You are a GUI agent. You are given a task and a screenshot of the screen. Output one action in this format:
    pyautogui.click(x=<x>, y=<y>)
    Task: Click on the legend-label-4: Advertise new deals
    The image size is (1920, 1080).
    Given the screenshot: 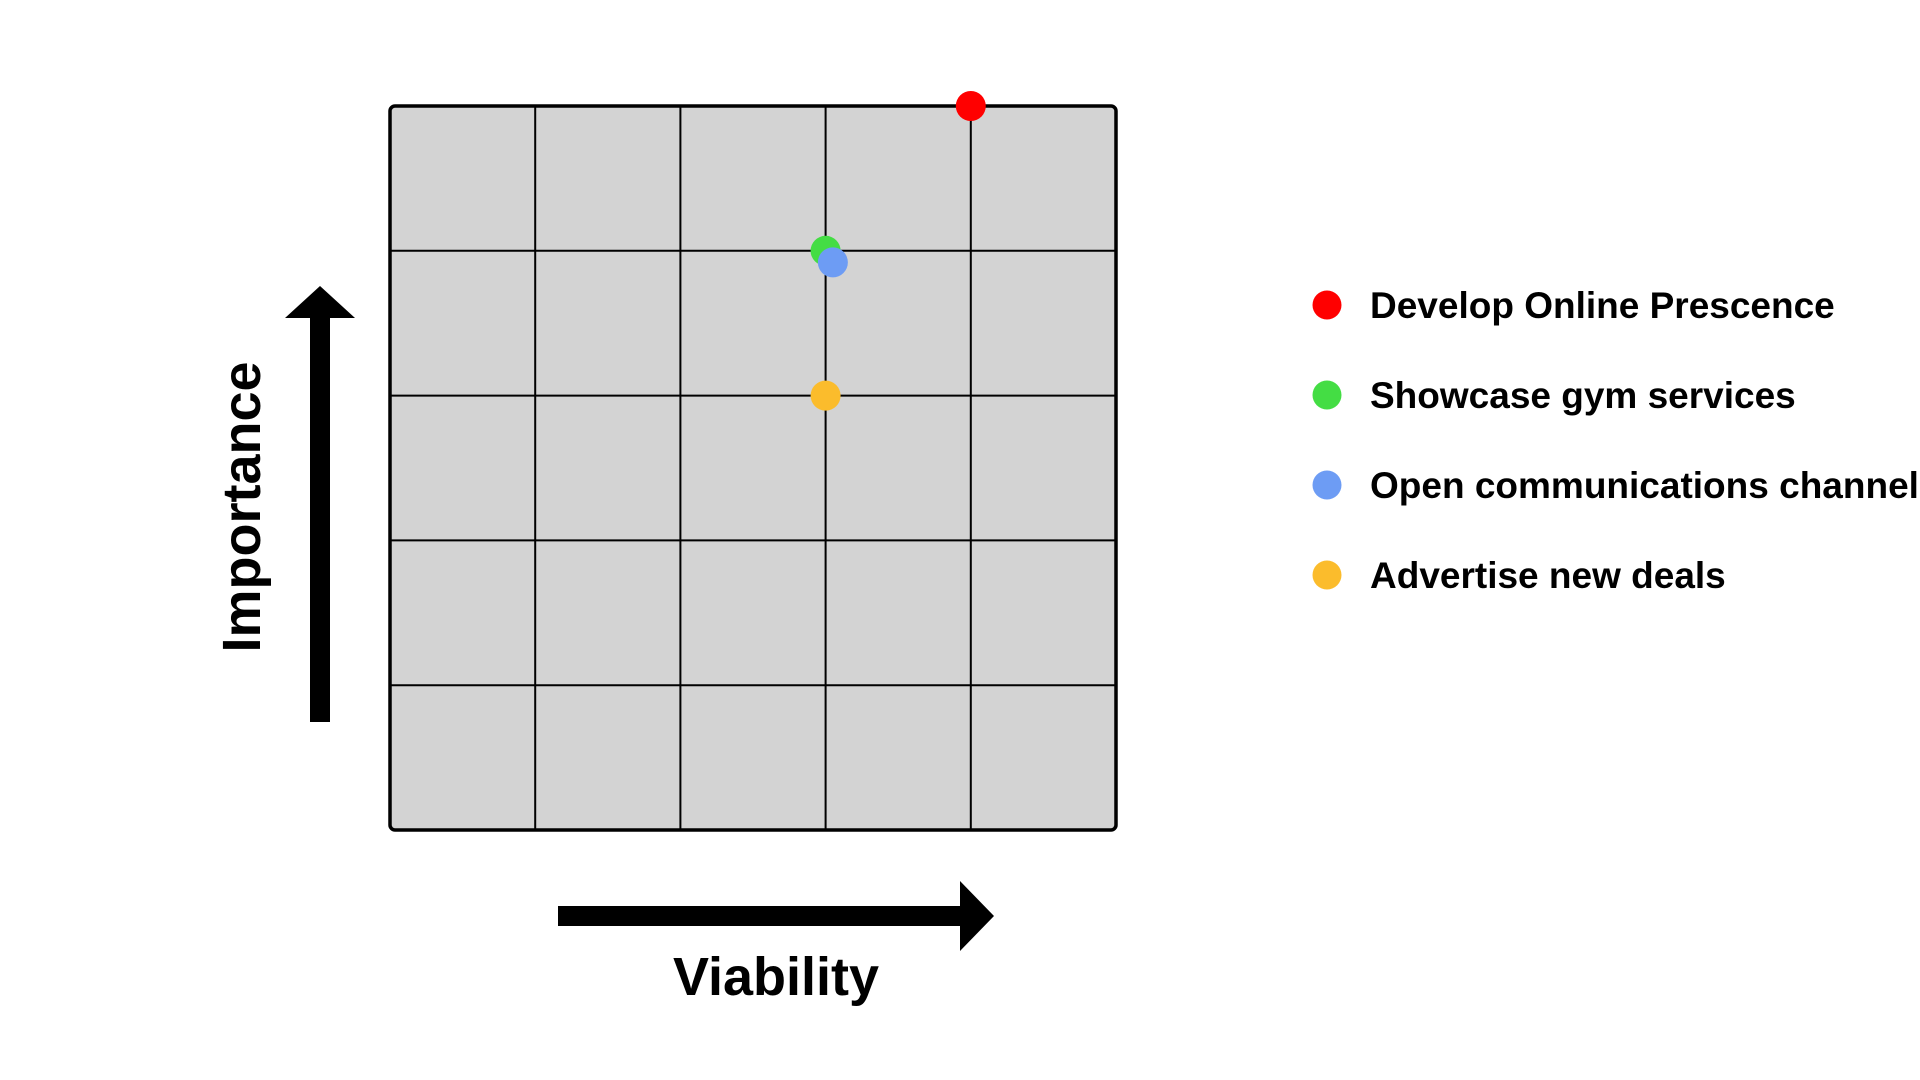 What is the action you would take?
    pyautogui.click(x=1548, y=575)
    